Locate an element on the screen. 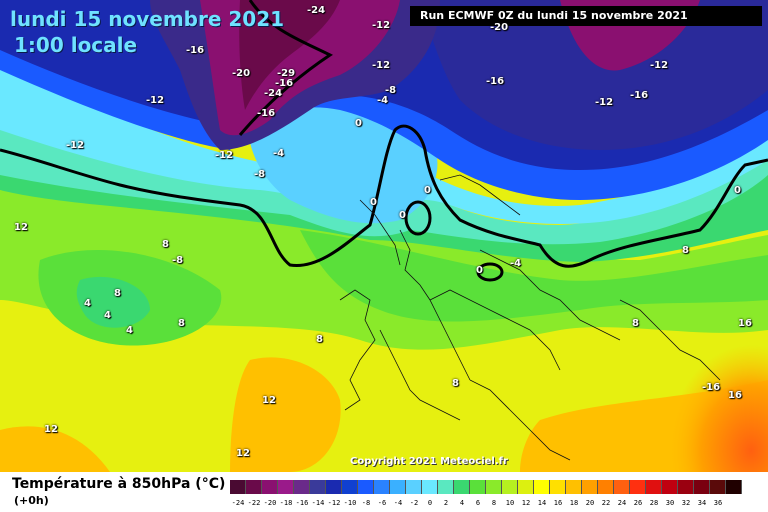  color-scale-label: -8 is located at coordinates (366, 503).